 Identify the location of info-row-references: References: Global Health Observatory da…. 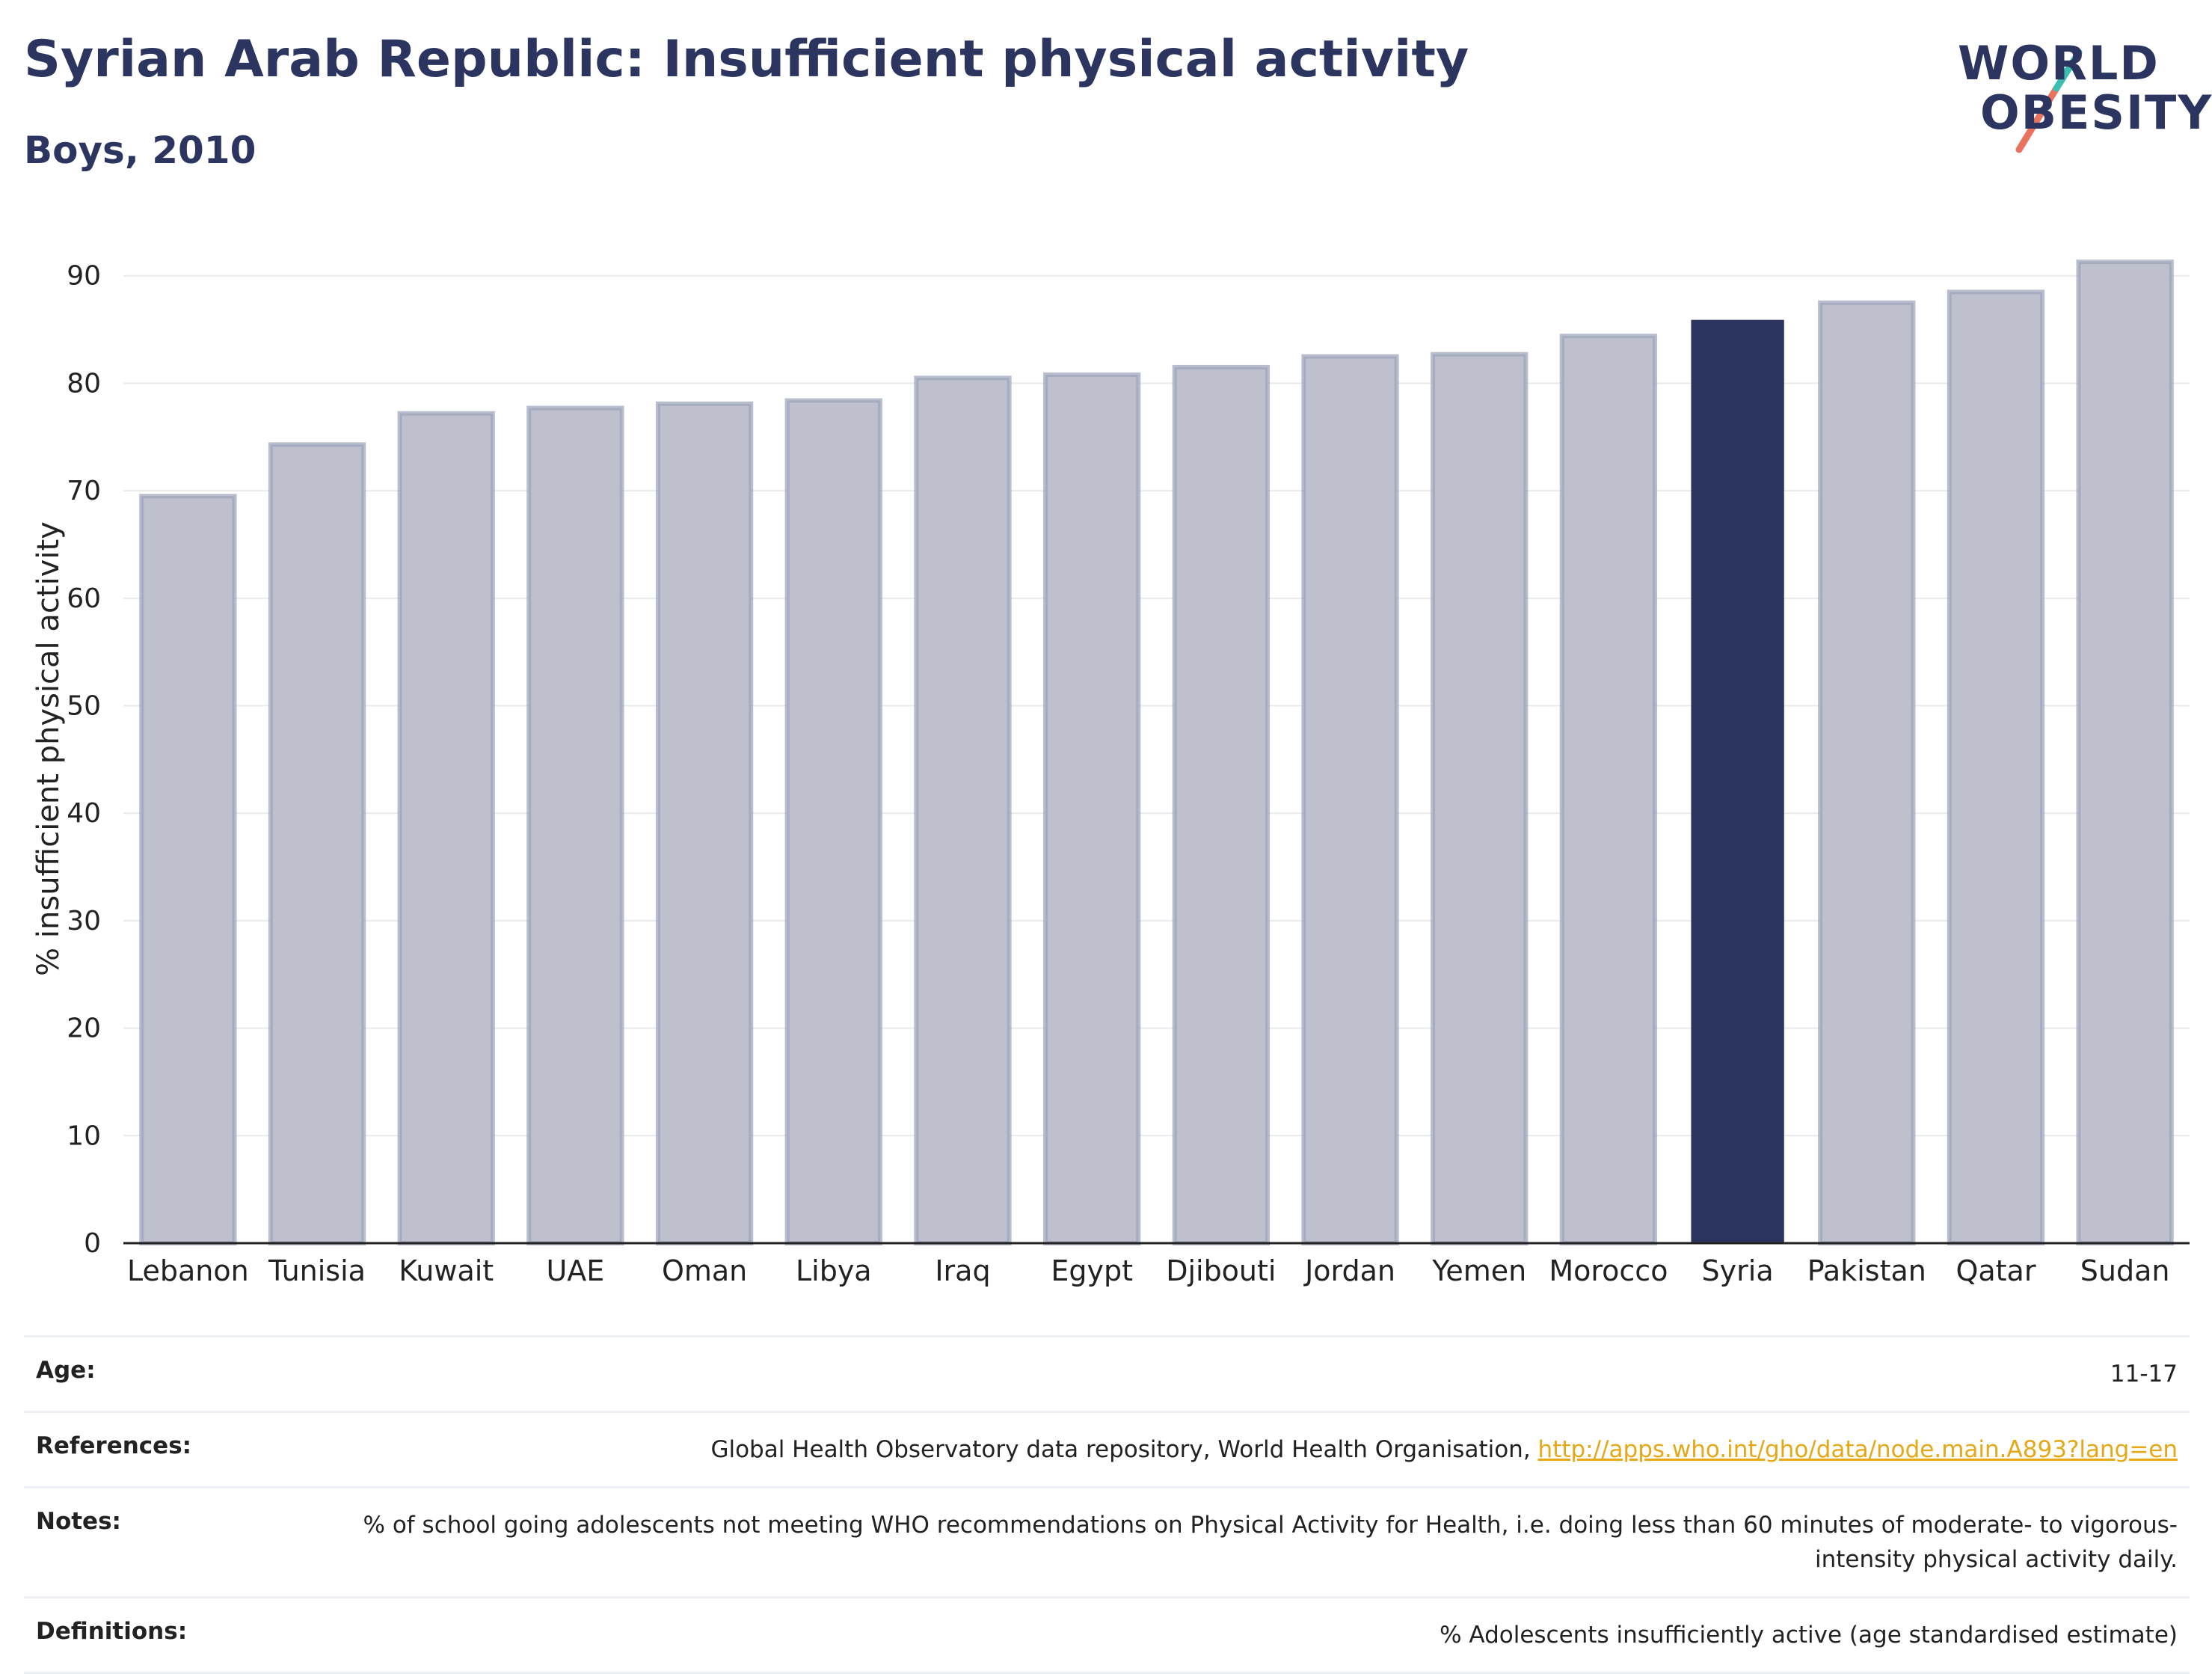
(1107, 1449).